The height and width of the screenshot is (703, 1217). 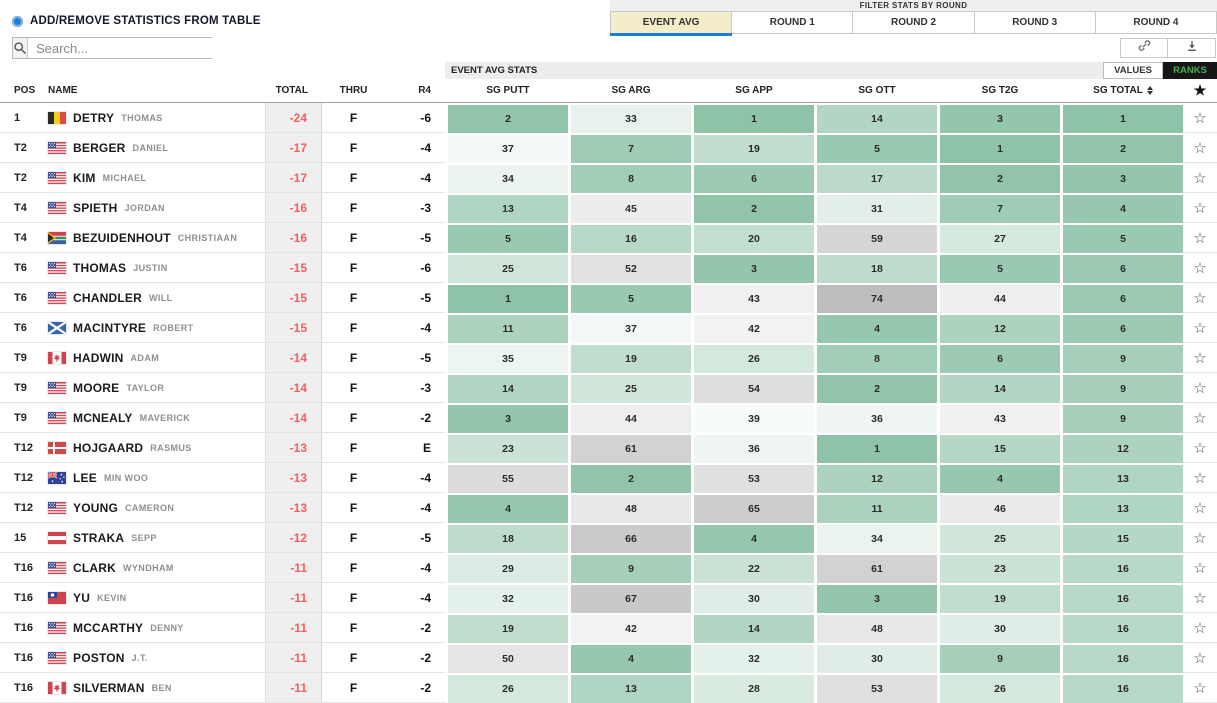 What do you see at coordinates (877, 268) in the screenshot?
I see `stat-cell-sg-ott: 18` at bounding box center [877, 268].